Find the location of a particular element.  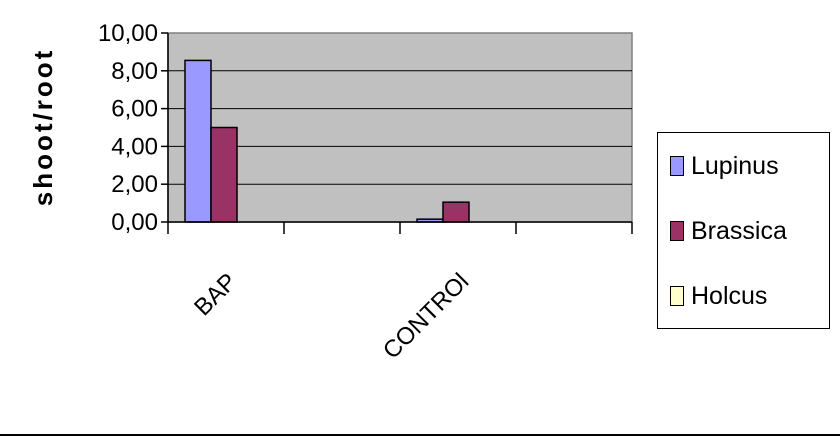

legend-swatch-lupinus is located at coordinates (677, 166).